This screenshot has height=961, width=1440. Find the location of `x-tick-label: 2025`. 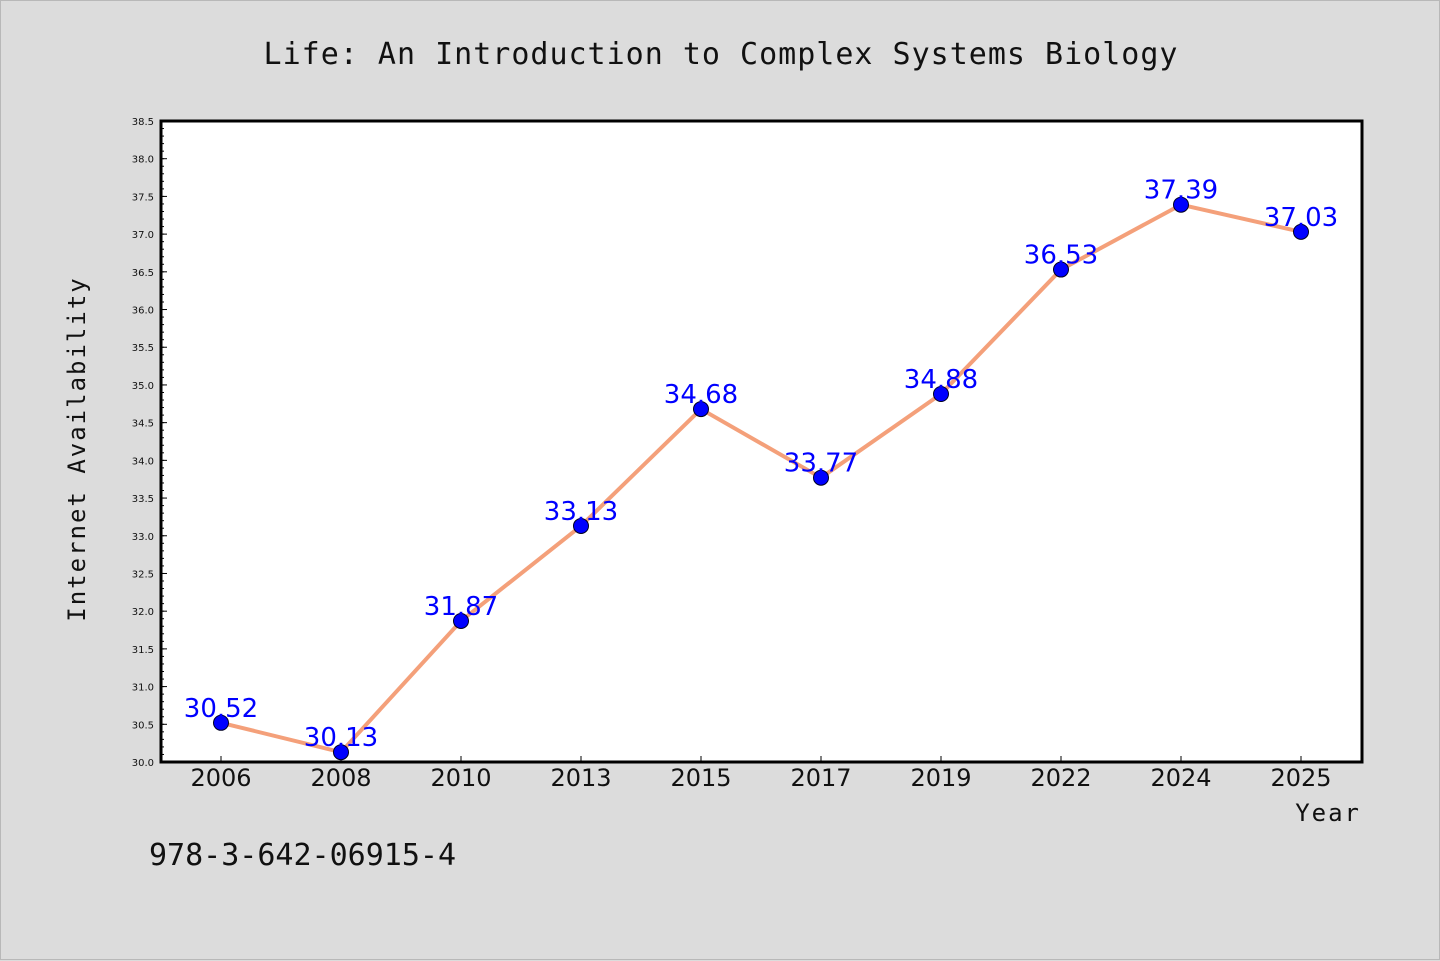

x-tick-label: 2025 is located at coordinates (1300, 778).